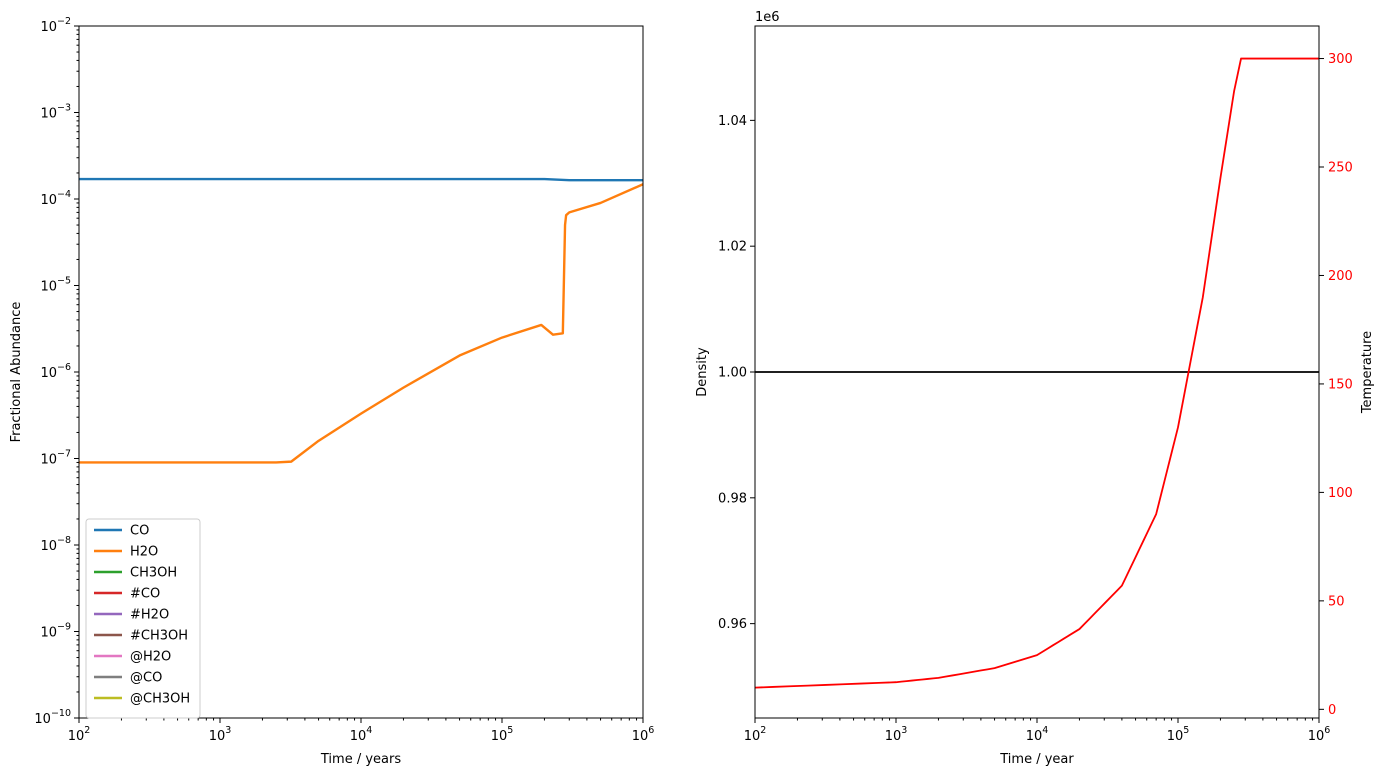 This screenshot has width=1384, height=776. I want to click on density-y-axis-label: Density, so click(702, 372).